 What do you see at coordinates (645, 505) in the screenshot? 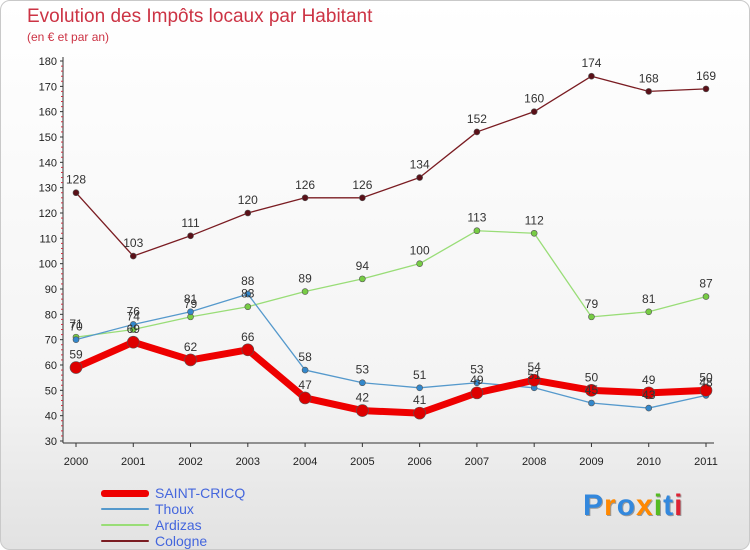
I see `logo-letter: x` at bounding box center [645, 505].